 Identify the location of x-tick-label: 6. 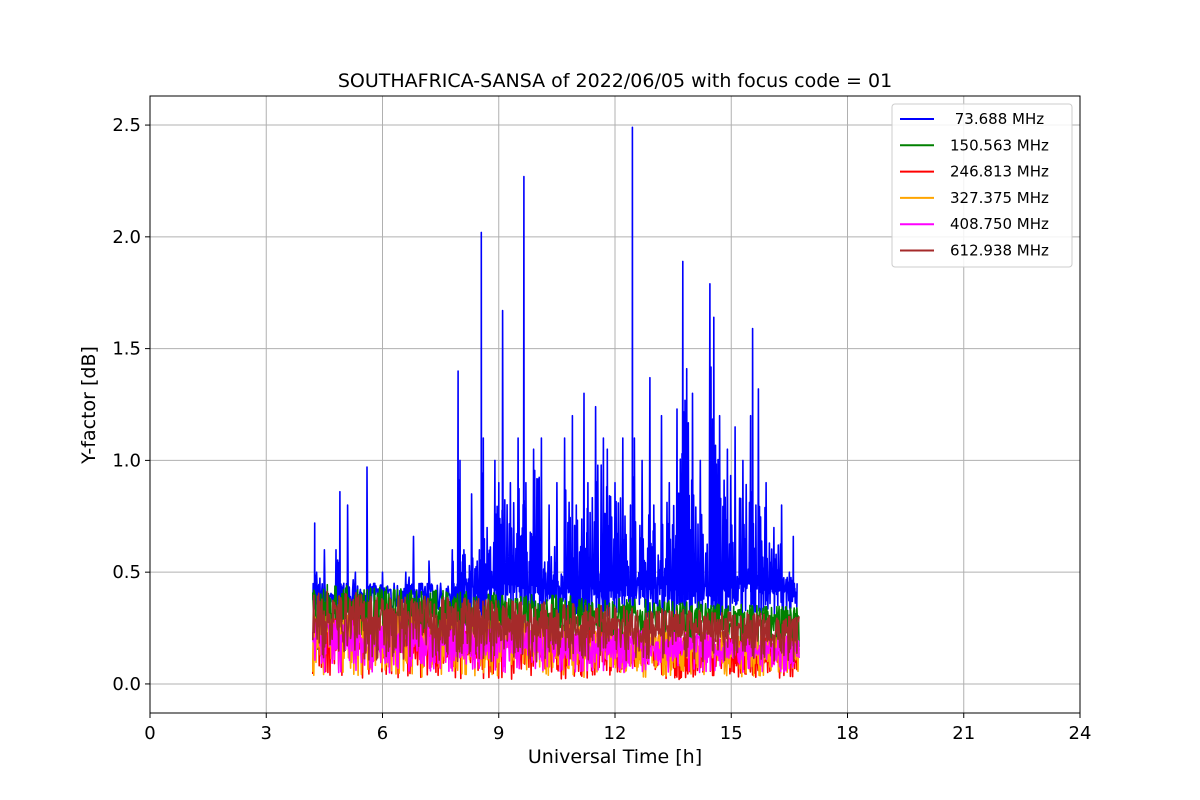
(382, 733).